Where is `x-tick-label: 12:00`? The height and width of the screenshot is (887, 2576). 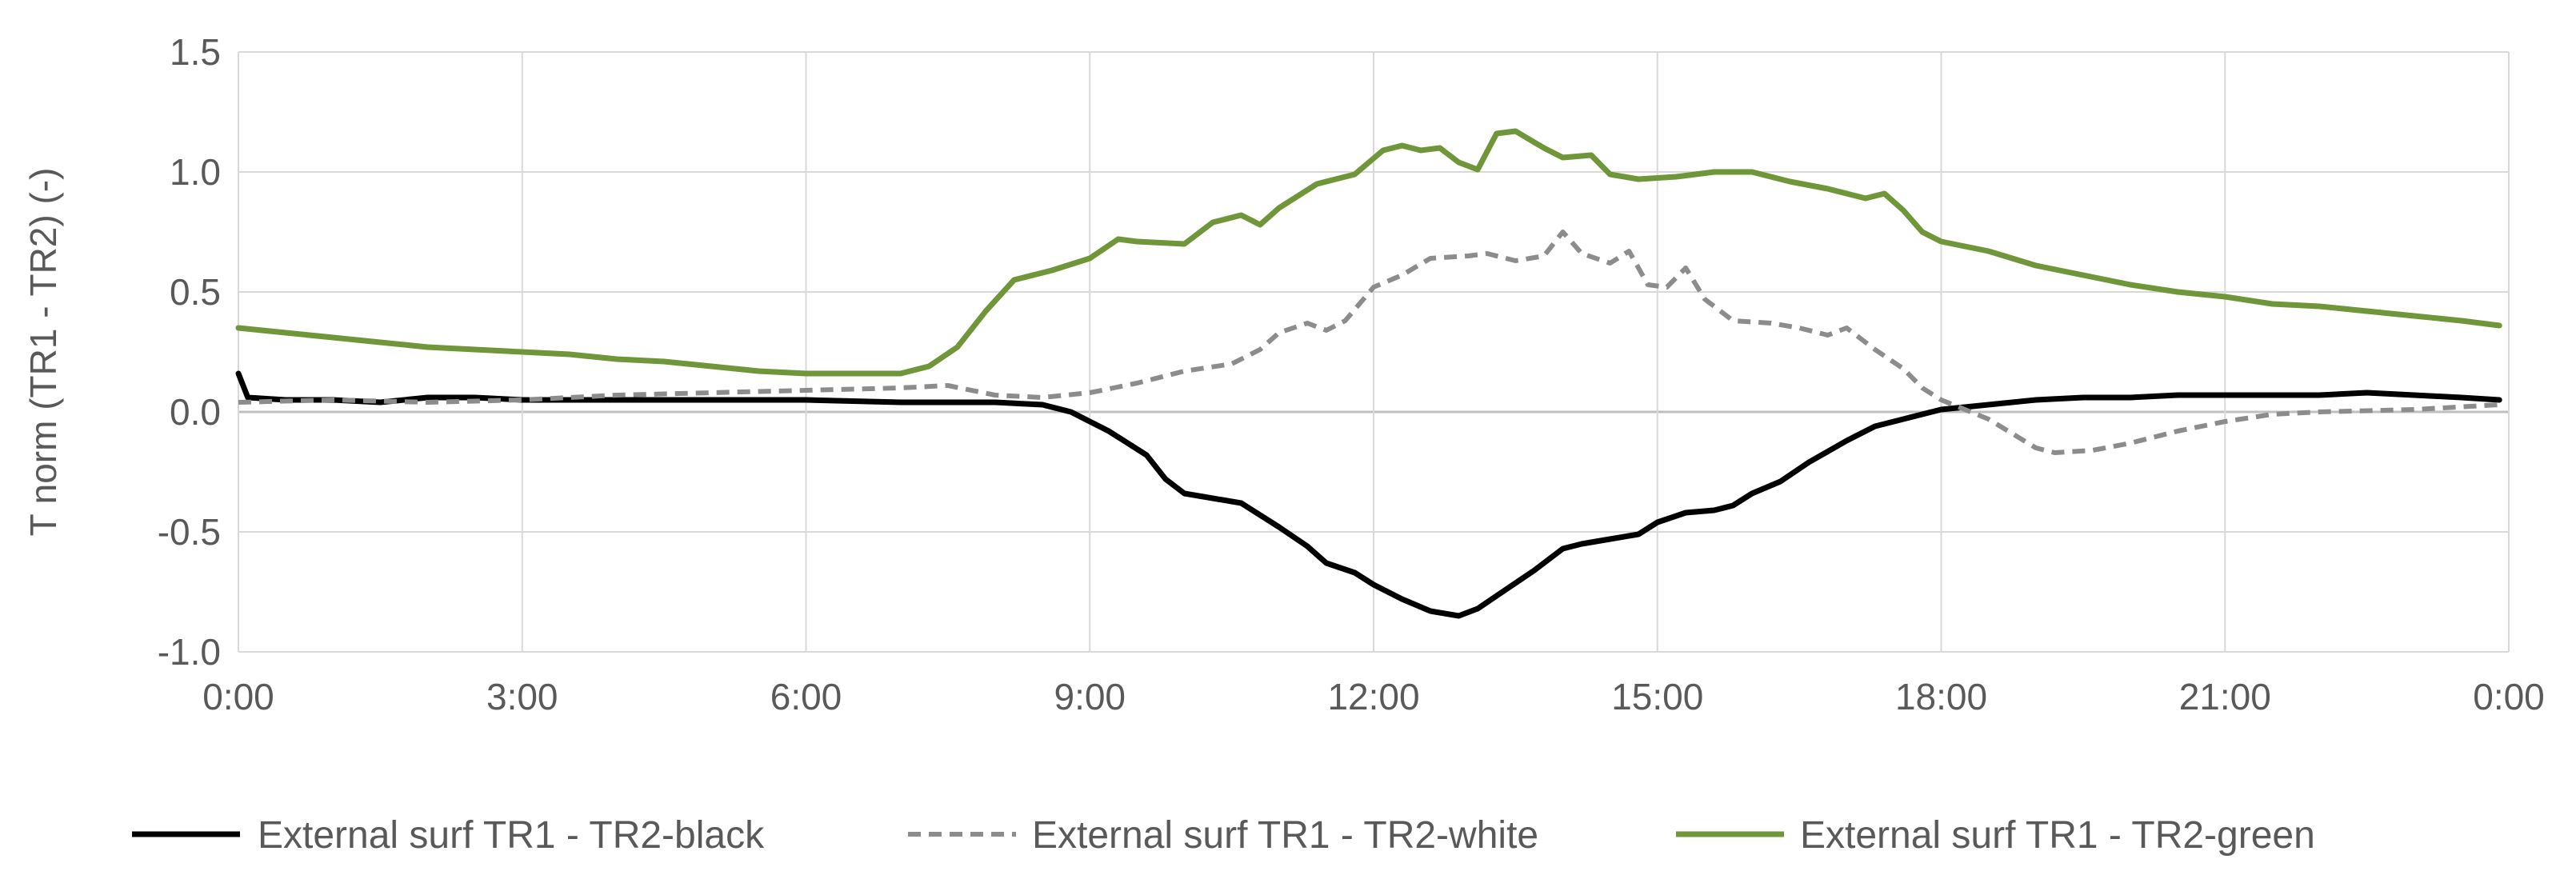
x-tick-label: 12:00 is located at coordinates (1373, 696).